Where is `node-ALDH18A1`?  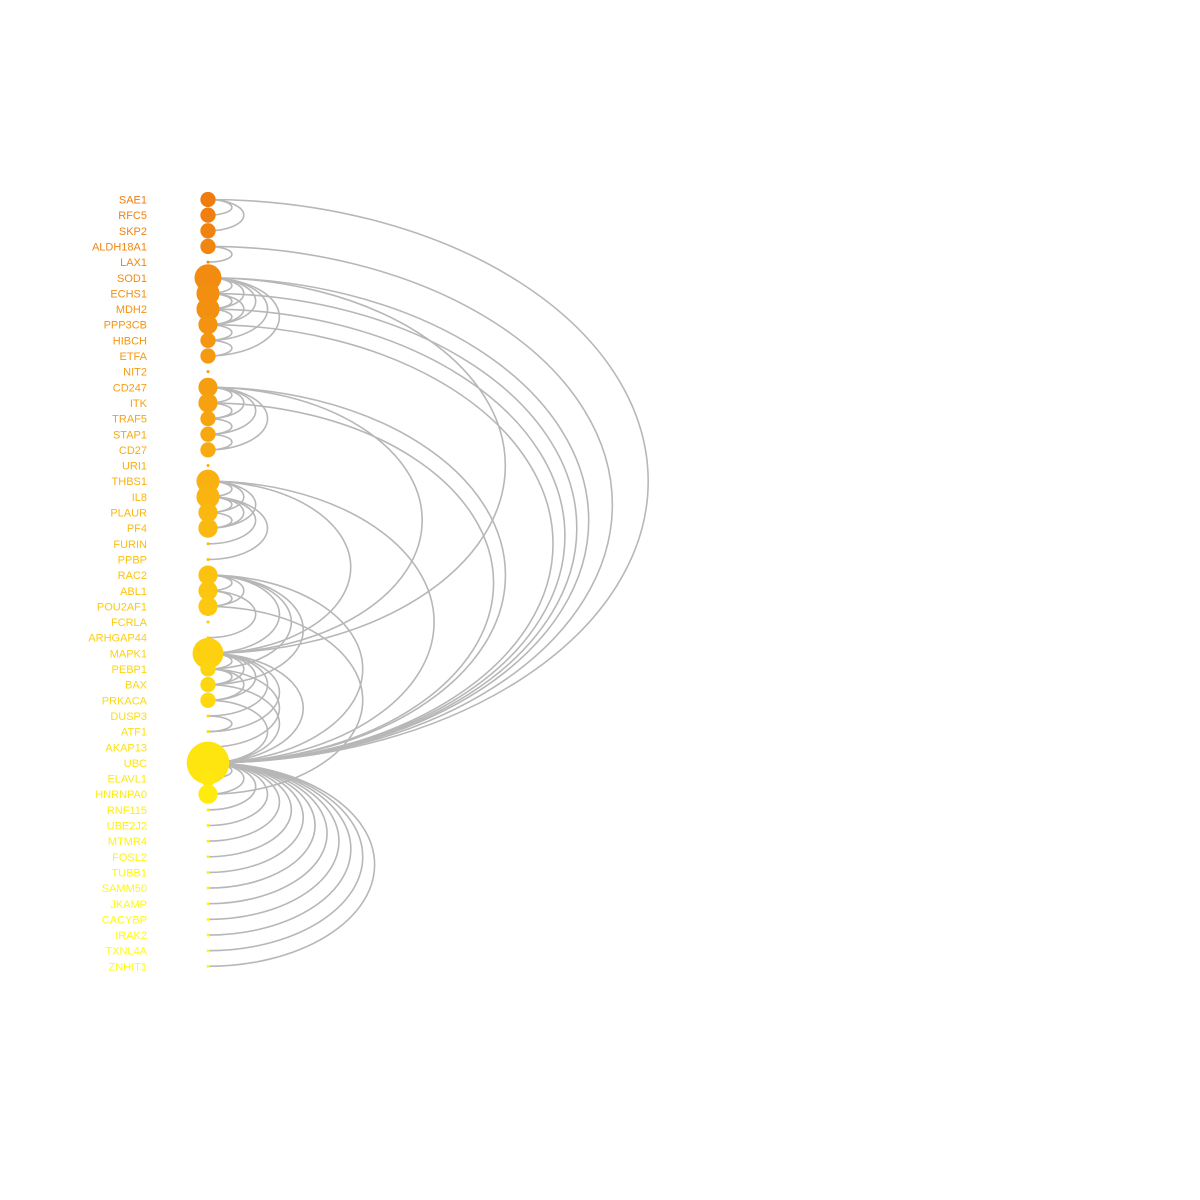 node-ALDH18A1 is located at coordinates (208, 246).